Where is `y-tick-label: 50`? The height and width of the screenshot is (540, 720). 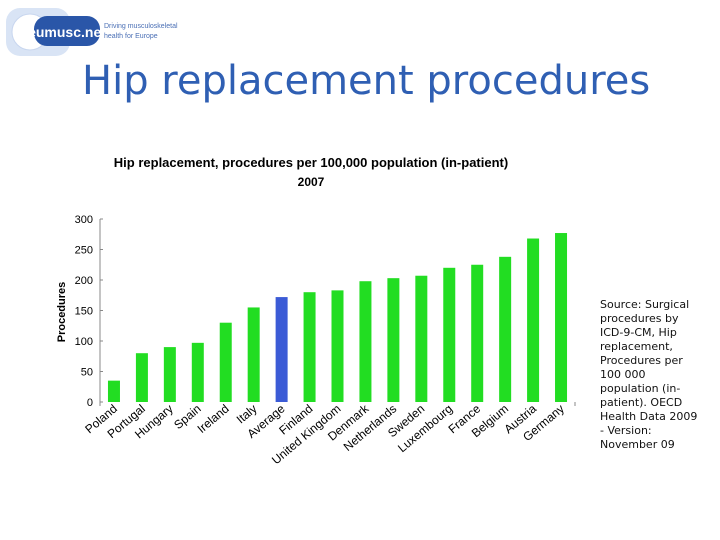
y-tick-label: 50 is located at coordinates (87, 373).